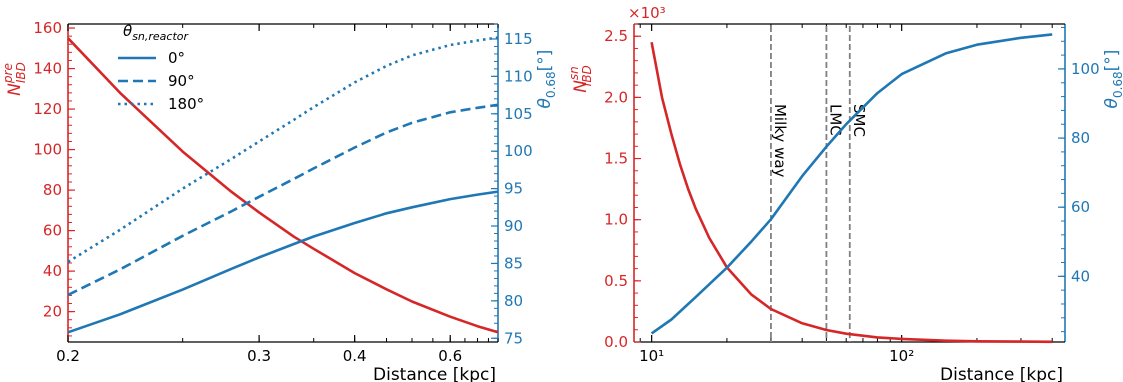 The width and height of the screenshot is (1123, 382). What do you see at coordinates (181, 81) in the screenshot?
I see `legend-entry-1: 90°` at bounding box center [181, 81].